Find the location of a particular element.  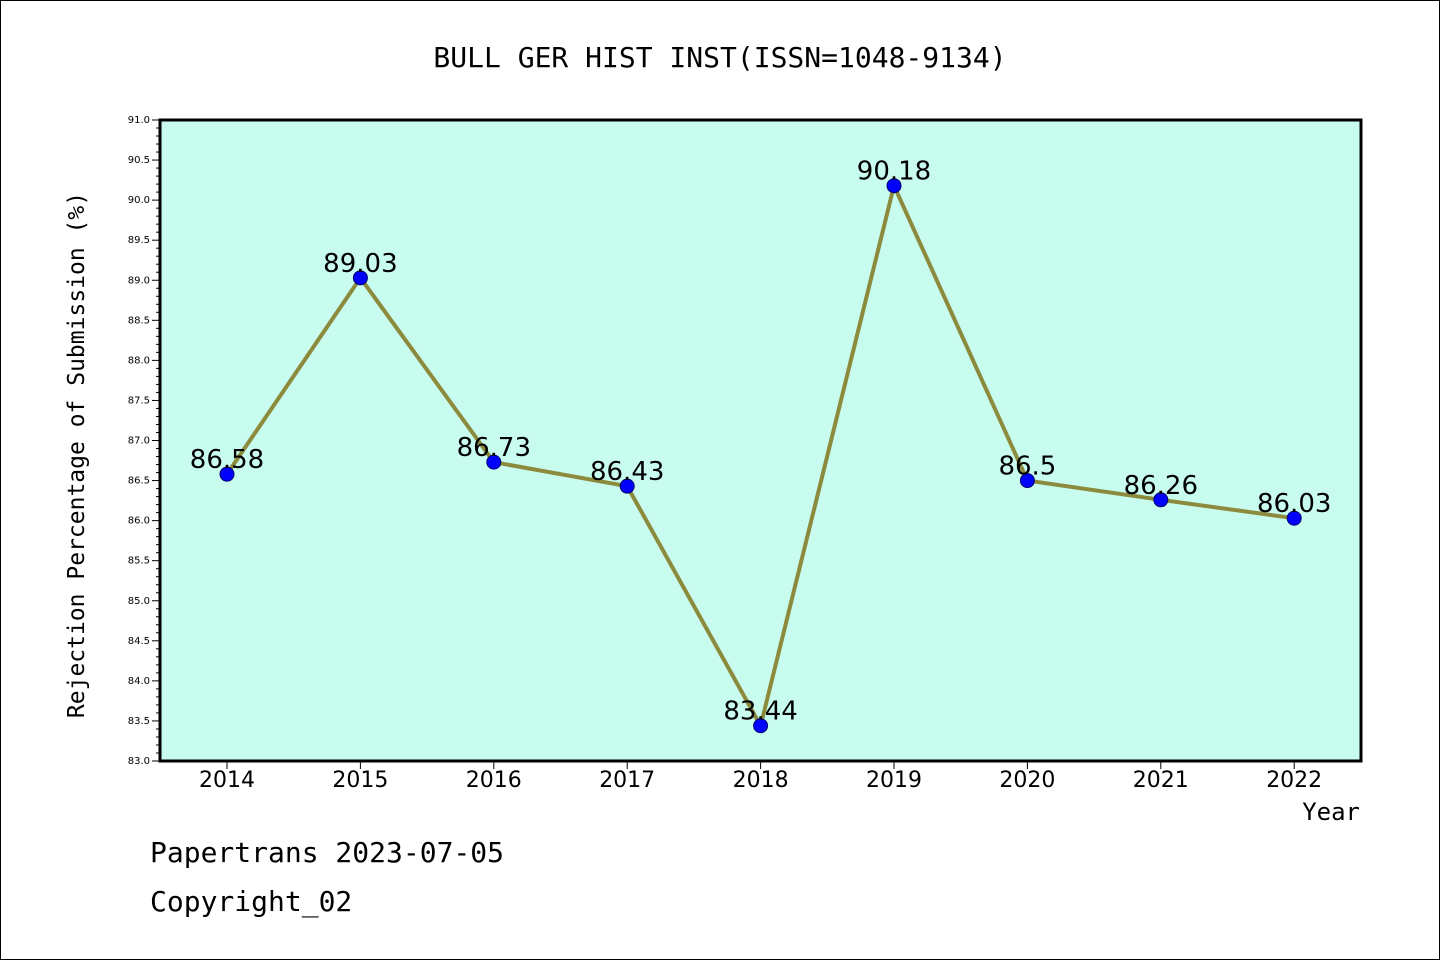

x-tick-label: 2021 is located at coordinates (1161, 780).